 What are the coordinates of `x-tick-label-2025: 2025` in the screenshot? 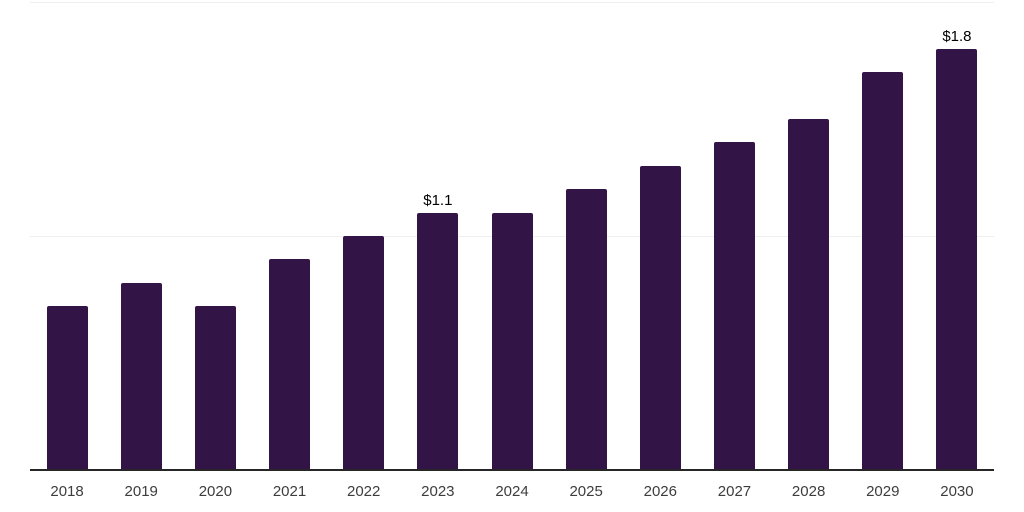 It's located at (586, 491).